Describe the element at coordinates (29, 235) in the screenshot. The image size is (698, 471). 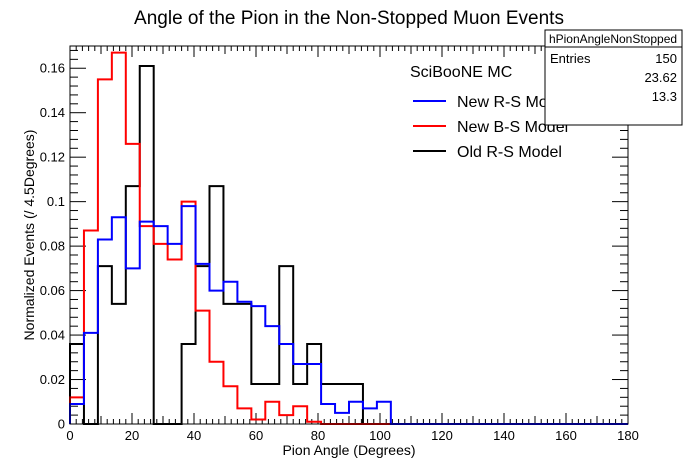
I see `y-axis-label: Normalized Events (/ 4.5Degrees)` at that location.